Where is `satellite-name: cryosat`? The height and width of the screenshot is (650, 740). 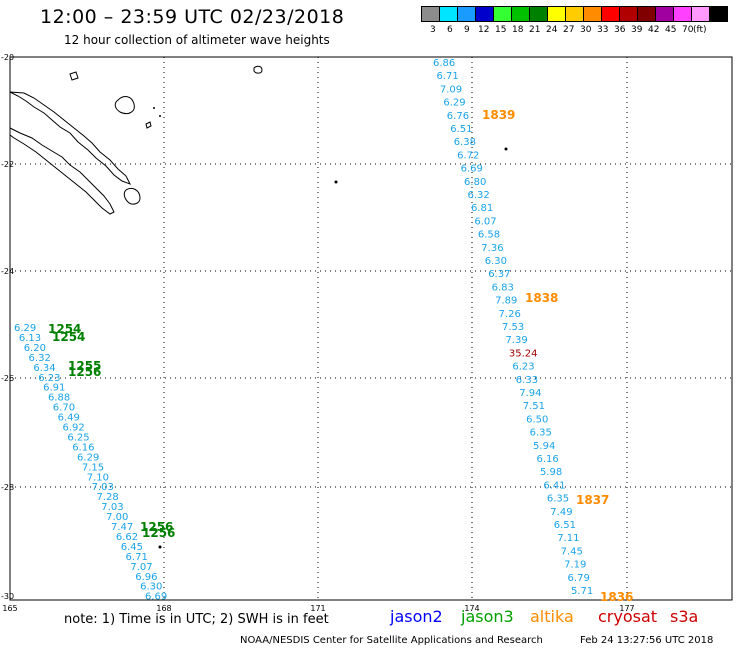 satellite-name: cryosat is located at coordinates (628, 616).